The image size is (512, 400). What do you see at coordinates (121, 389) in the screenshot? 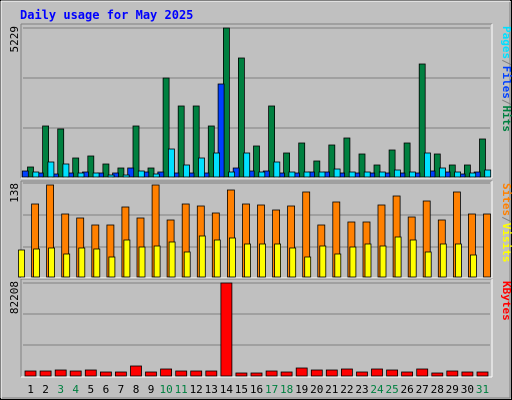
I see `x-tick-label: 7` at bounding box center [121, 389].